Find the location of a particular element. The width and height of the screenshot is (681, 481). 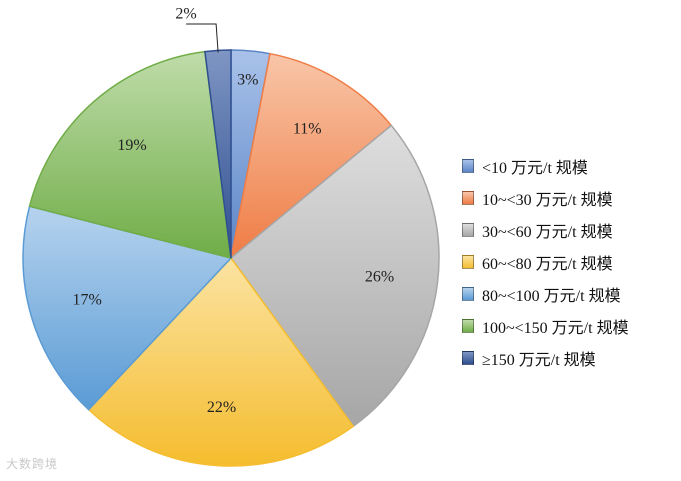

slice-data-label: 19% is located at coordinates (131, 145).